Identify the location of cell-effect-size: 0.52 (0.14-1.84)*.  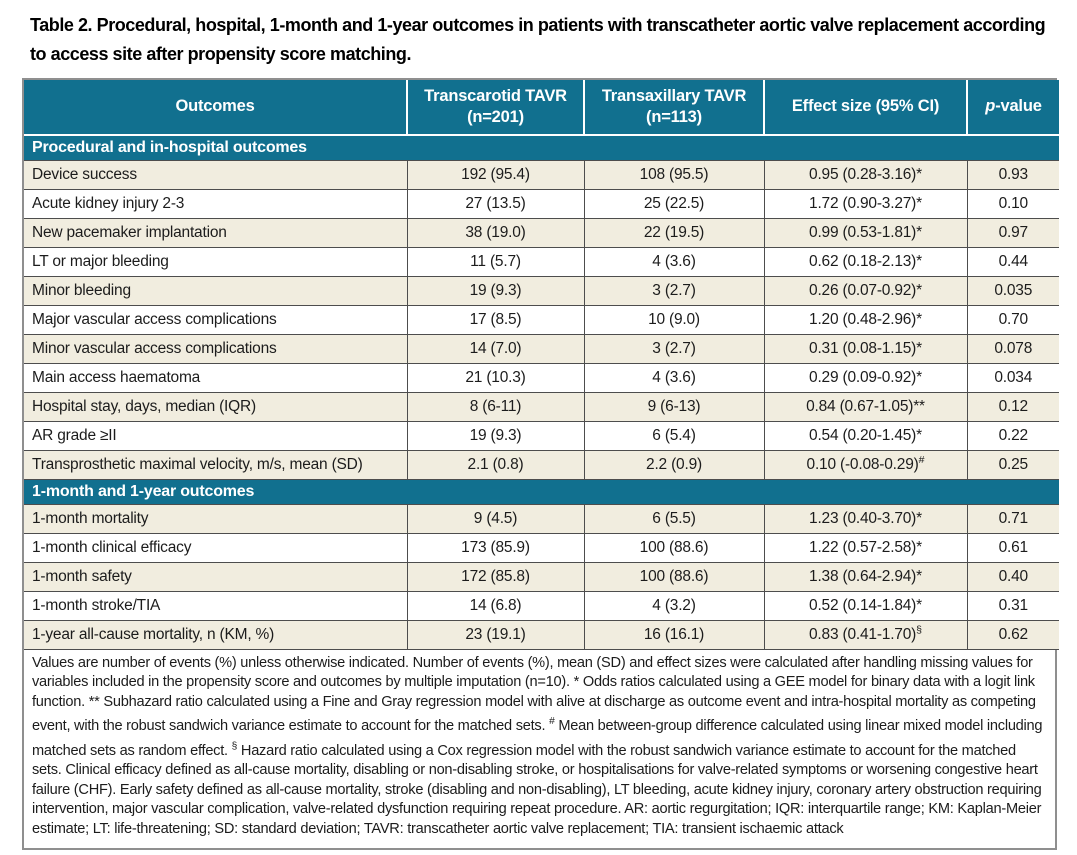
(865, 605).